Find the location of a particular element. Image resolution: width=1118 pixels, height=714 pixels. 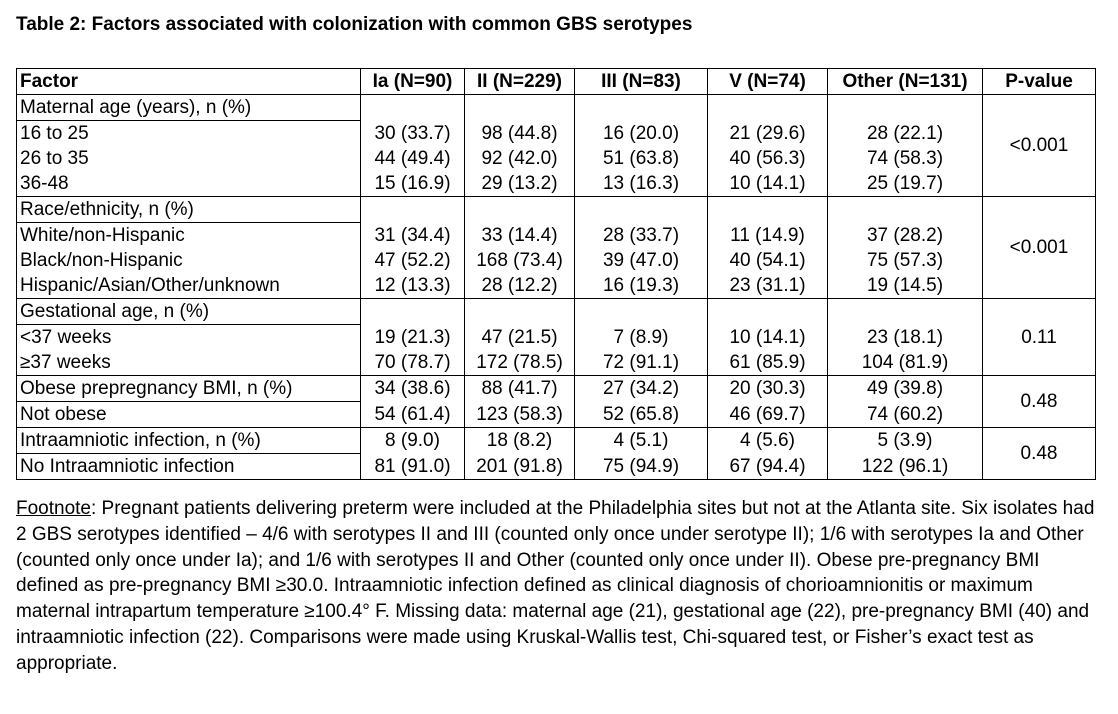

footnote-label: Footnote is located at coordinates (53, 508).